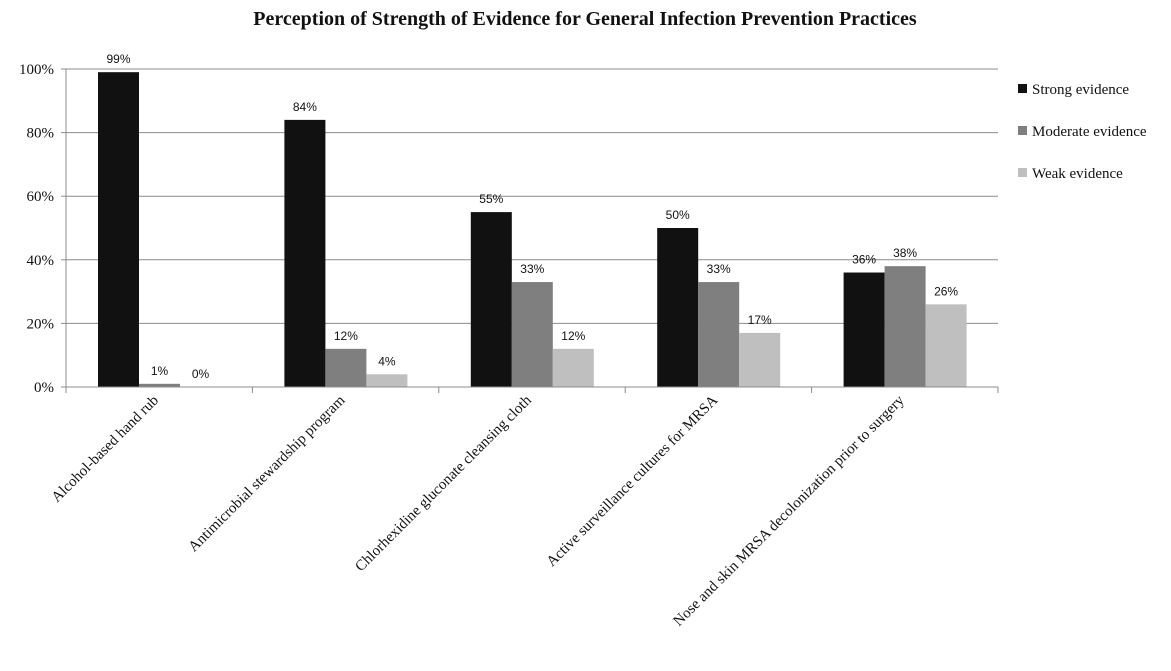  I want to click on data-label: 99%, so click(118, 59).